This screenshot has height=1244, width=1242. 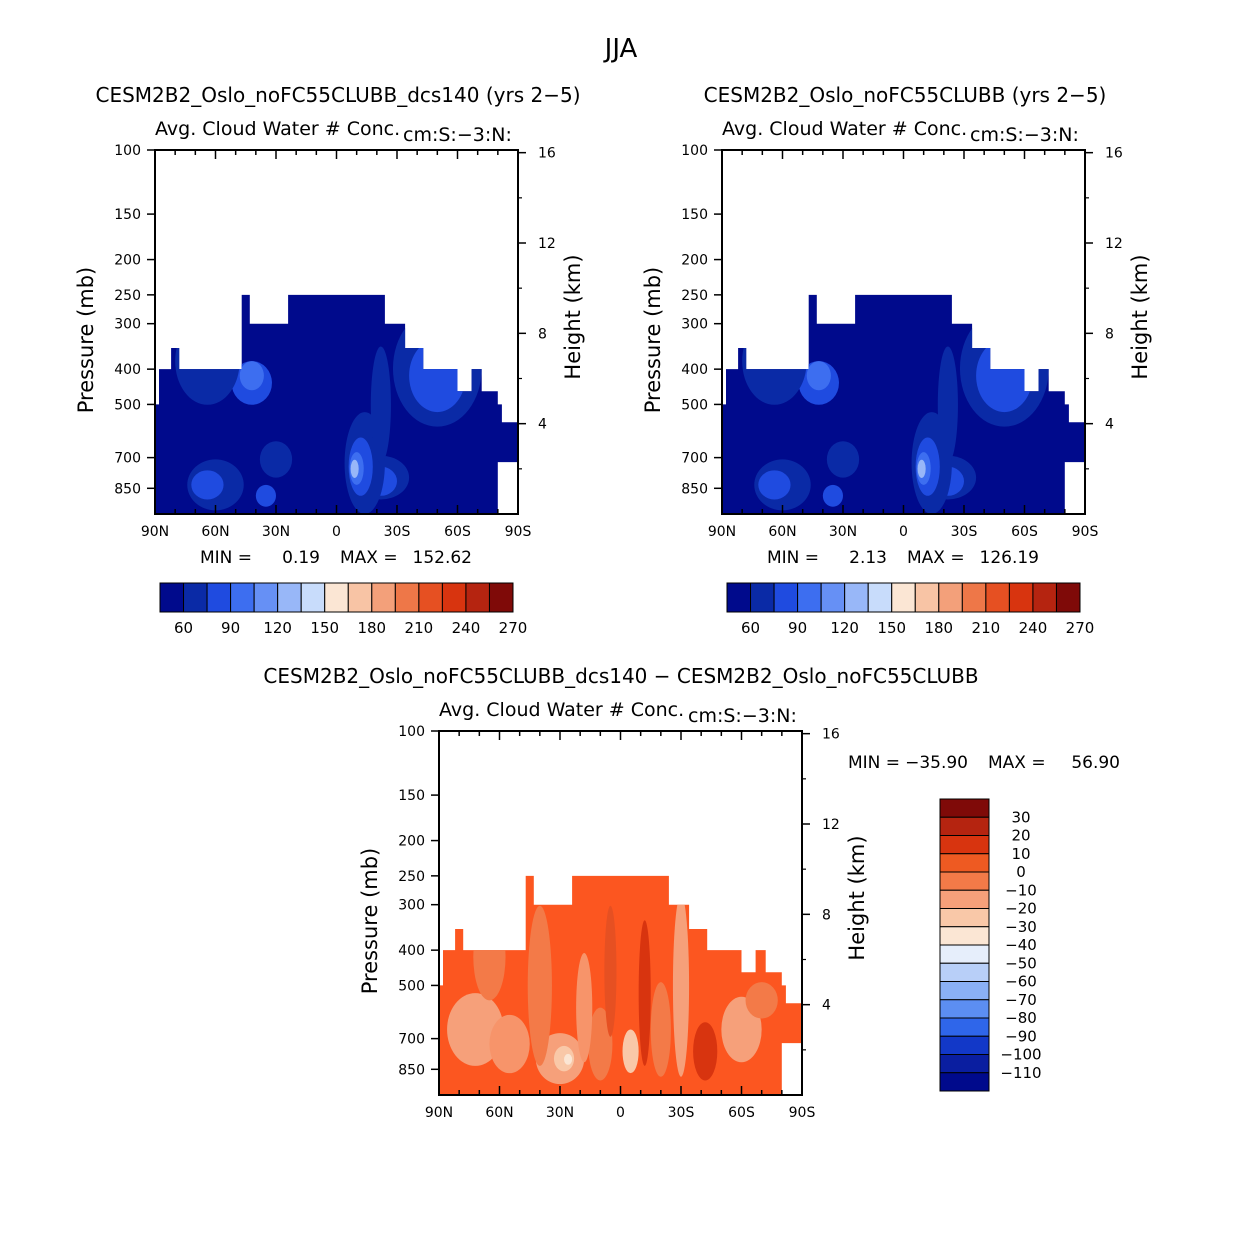 I want to click on colorbar-label: −40, so click(x=1021, y=945).